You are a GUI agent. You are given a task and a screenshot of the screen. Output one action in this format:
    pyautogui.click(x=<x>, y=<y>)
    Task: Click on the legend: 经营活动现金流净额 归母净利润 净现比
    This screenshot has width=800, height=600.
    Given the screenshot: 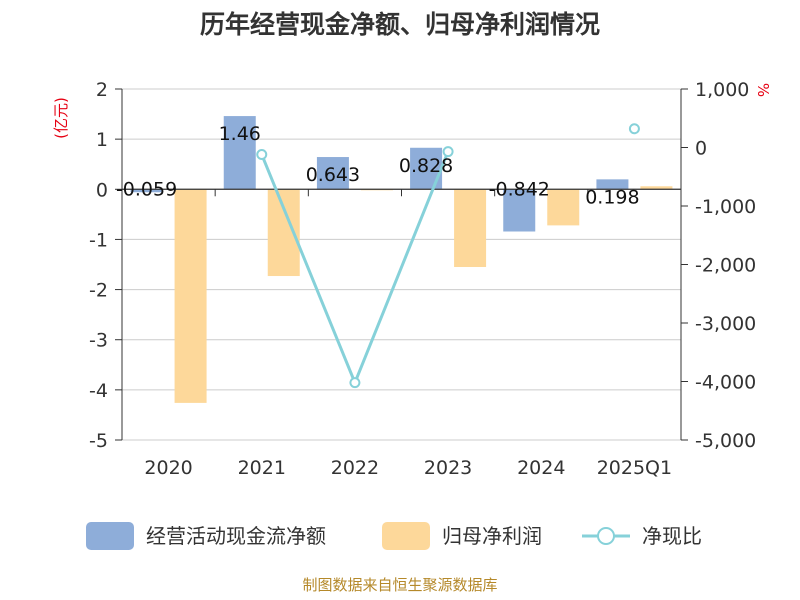 What is the action you would take?
    pyautogui.click(x=394, y=536)
    